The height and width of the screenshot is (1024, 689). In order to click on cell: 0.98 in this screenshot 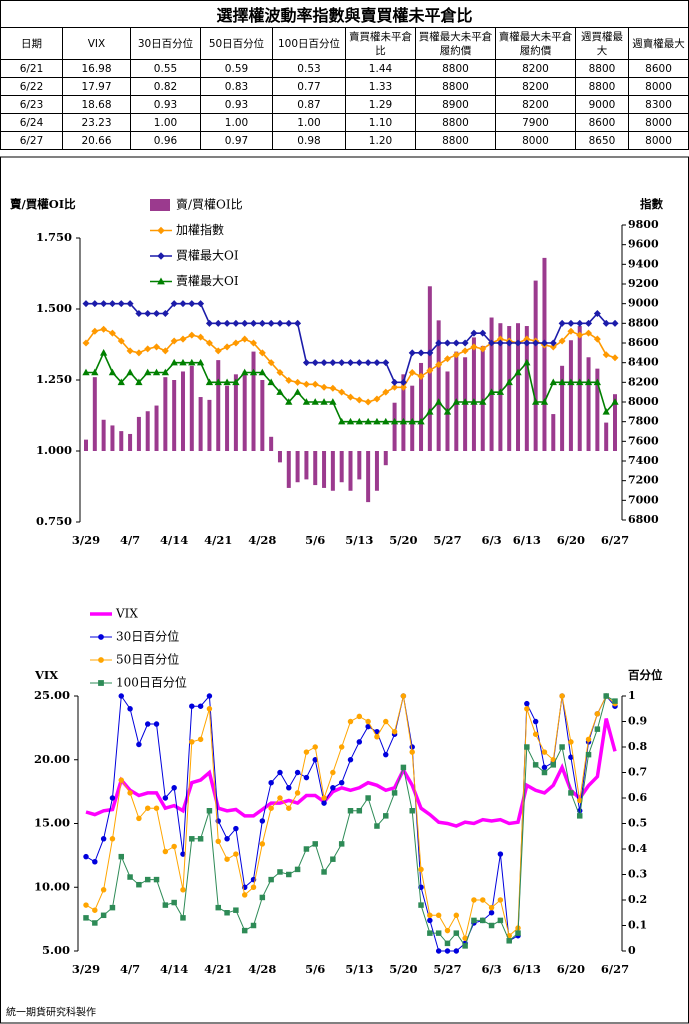, I will do `click(309, 140)`.